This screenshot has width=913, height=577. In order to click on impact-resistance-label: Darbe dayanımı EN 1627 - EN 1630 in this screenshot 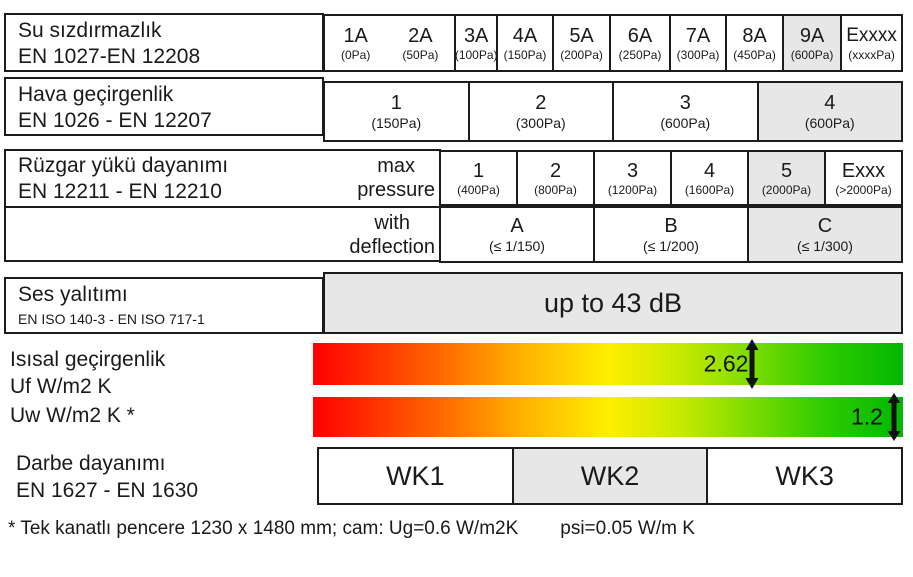, I will do `click(107, 477)`.